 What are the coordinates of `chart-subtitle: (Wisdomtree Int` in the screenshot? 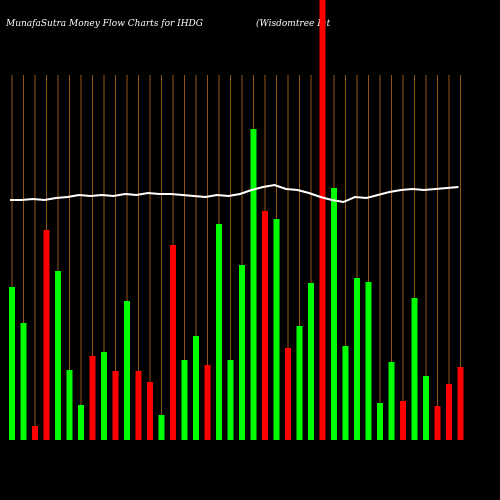 It's located at (293, 23).